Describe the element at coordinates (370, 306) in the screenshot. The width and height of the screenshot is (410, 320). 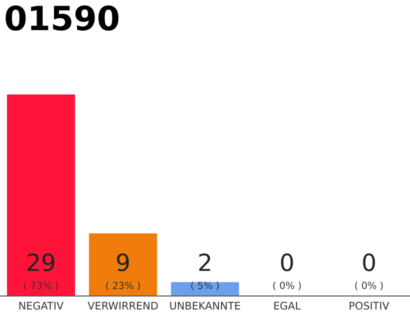
I see `x-tick-label: POSITIV` at that location.